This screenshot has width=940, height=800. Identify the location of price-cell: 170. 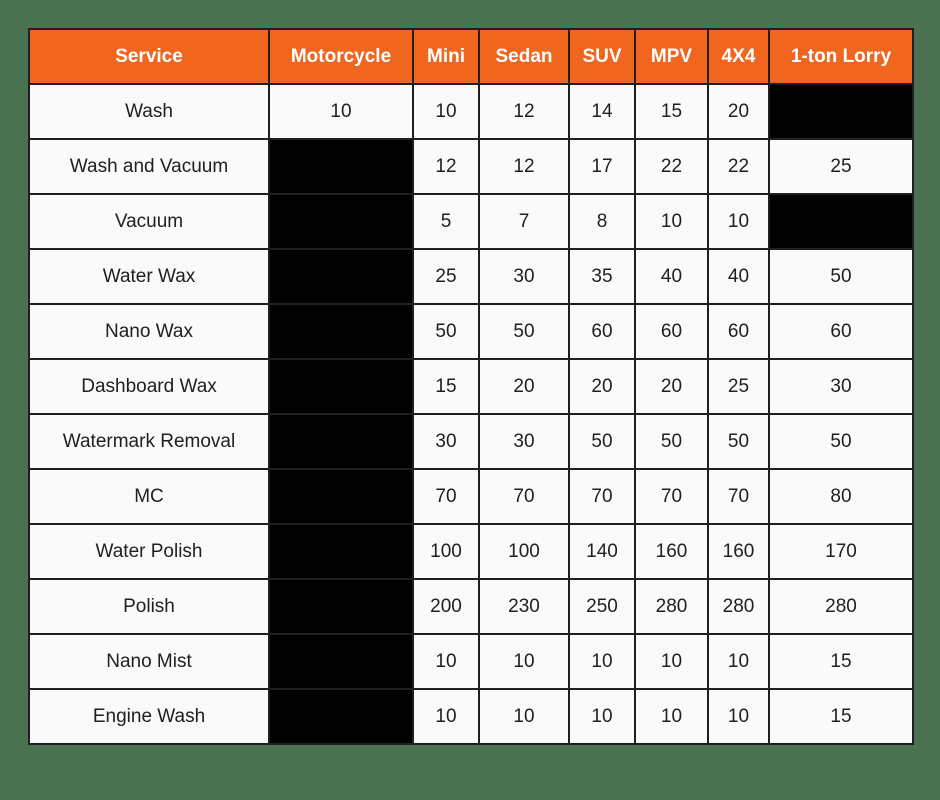
(841, 551).